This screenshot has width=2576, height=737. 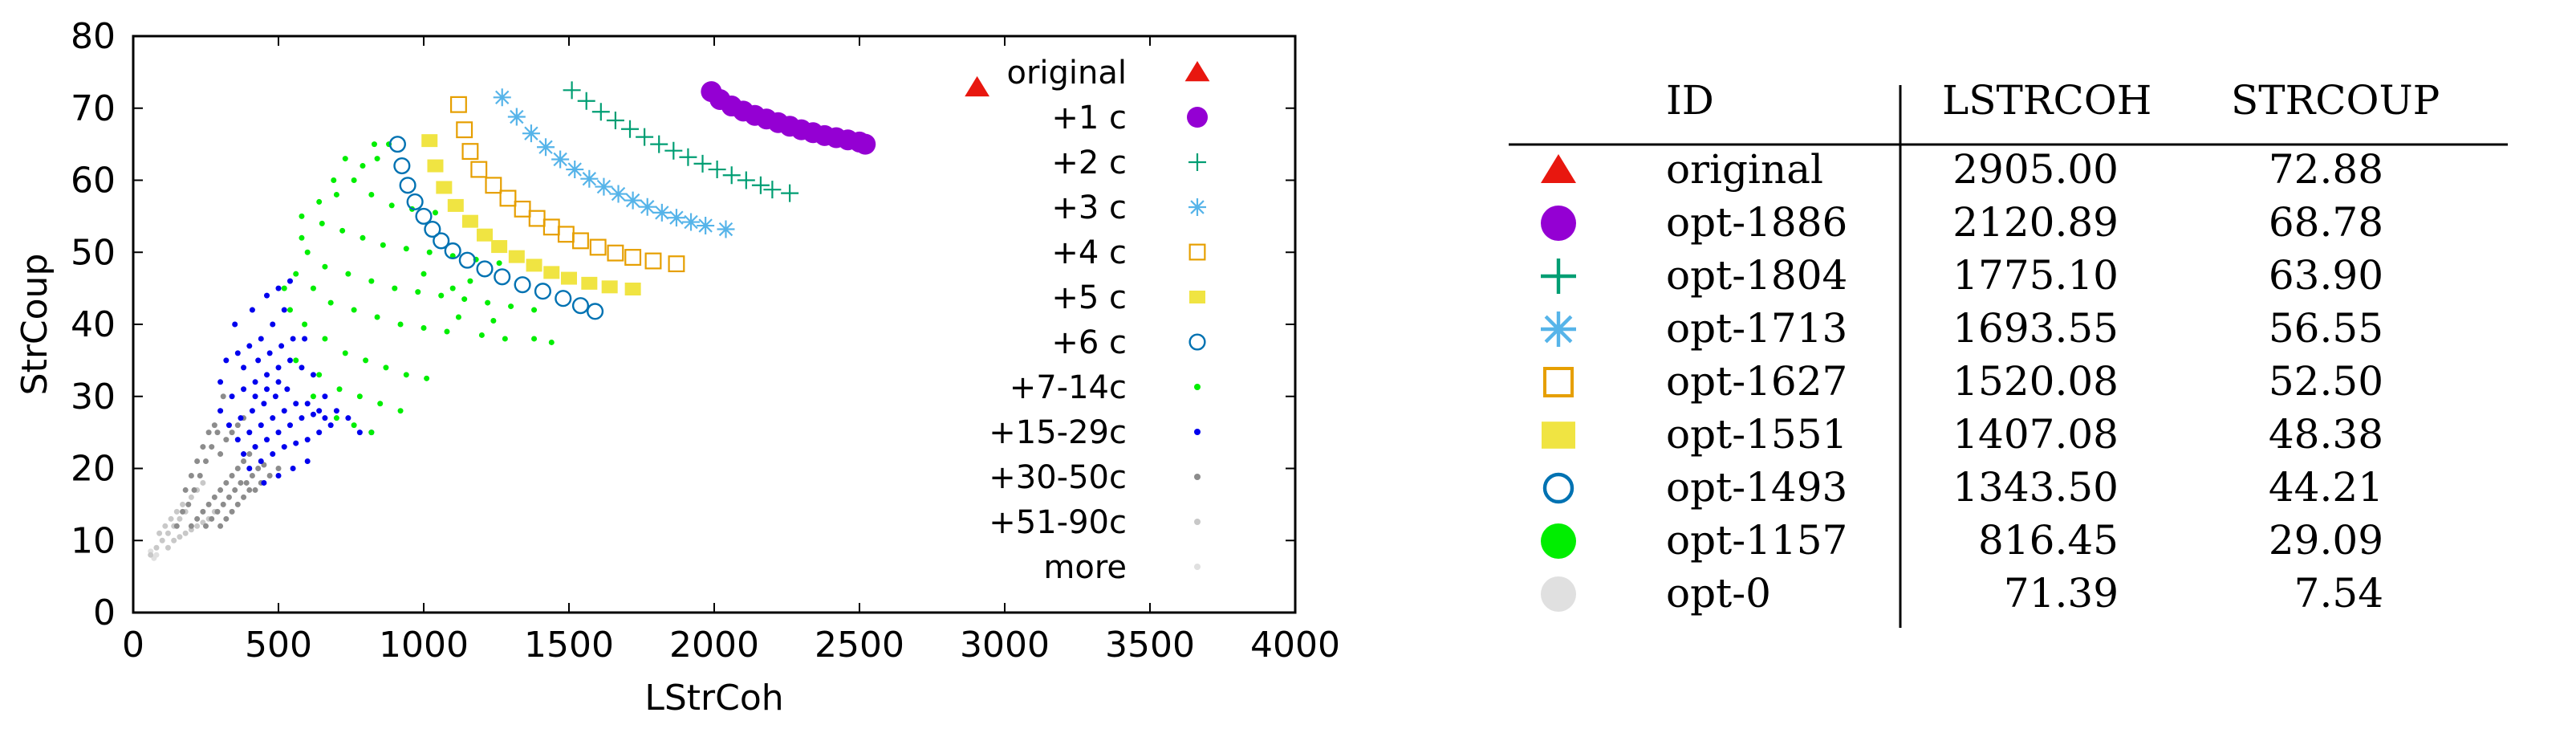 I want to click on y-tick-label: 30, so click(x=93, y=397).